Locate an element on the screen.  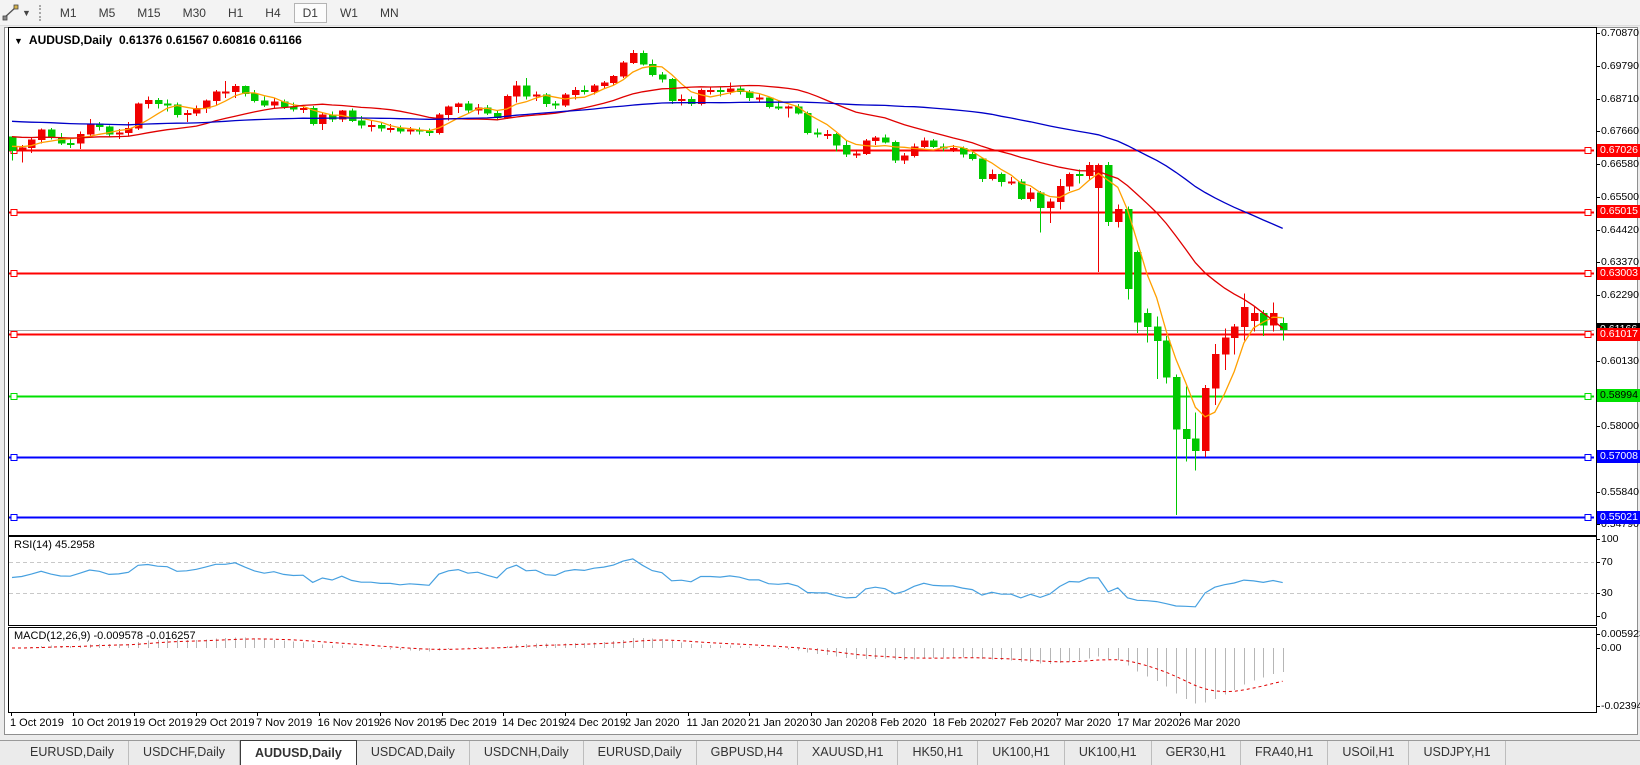
macd-axis-tick: 0.005923 is located at coordinates (1620, 633).